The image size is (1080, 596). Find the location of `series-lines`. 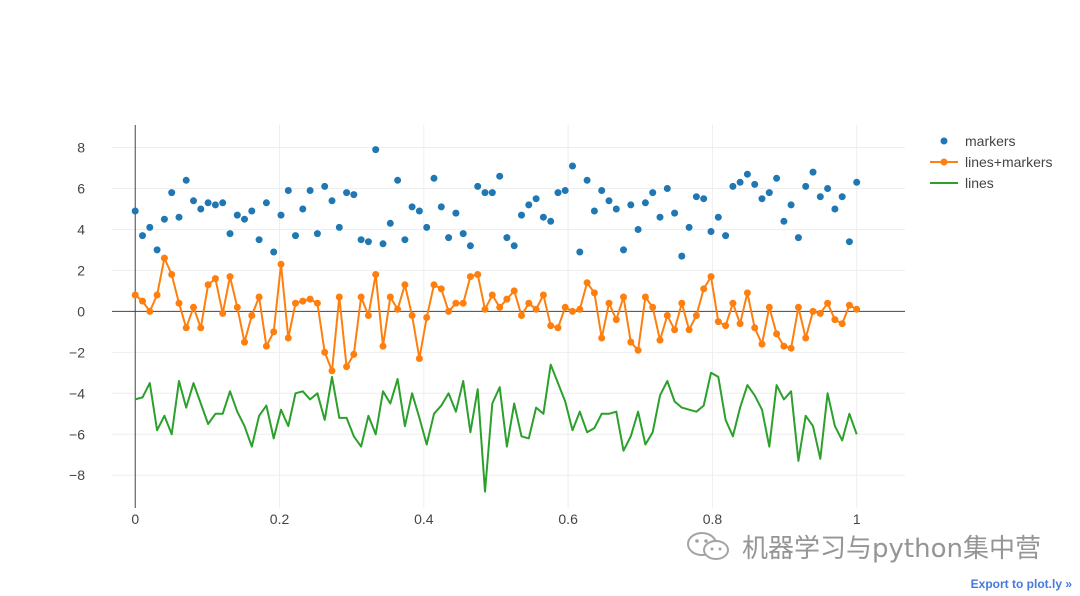

series-lines is located at coordinates (496, 428).